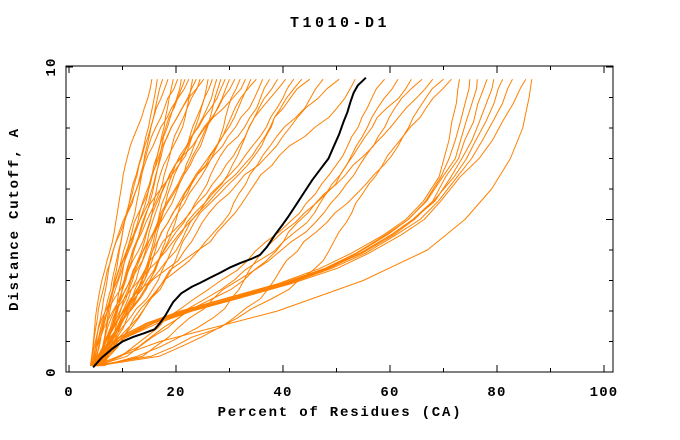 This screenshot has height=440, width=680. Describe the element at coordinates (340, 23) in the screenshot. I see `chart-title: T1010-D1` at that location.